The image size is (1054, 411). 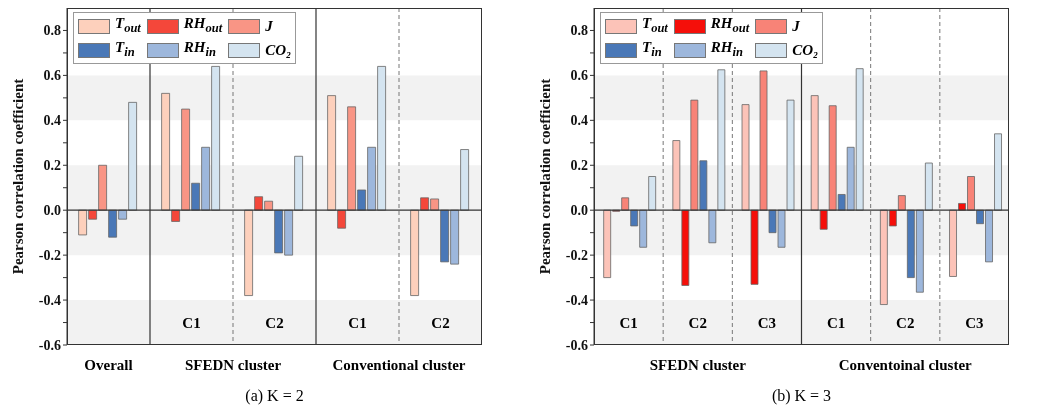 I want to click on text: (b) K = 3, so click(x=801, y=396).